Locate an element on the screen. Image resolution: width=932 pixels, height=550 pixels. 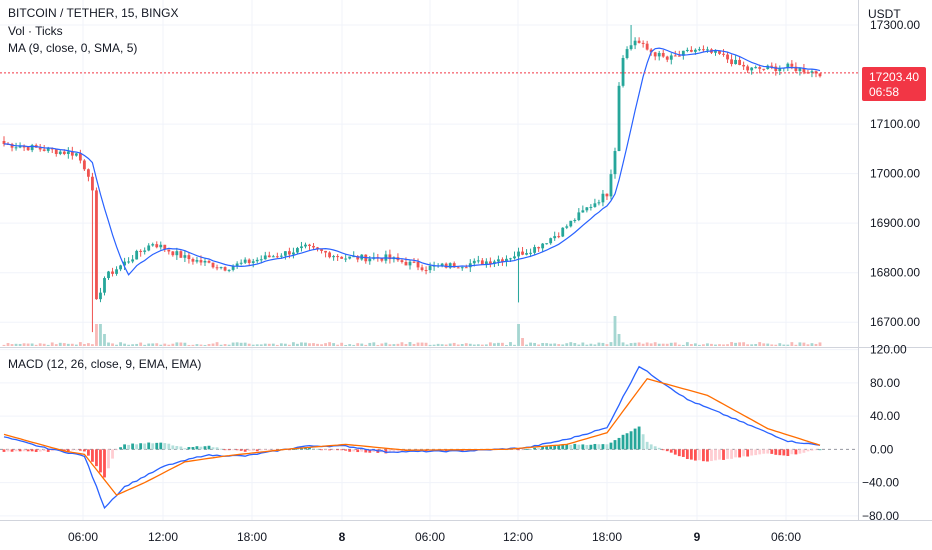
symbol-title: BITCOIN / TETHER, 15, BINGX is located at coordinates (93, 13).